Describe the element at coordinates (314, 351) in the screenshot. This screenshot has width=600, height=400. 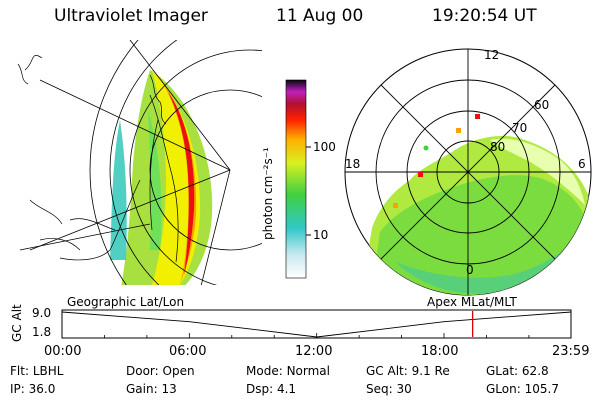
I see `timeline-xtick: 12:00` at that location.